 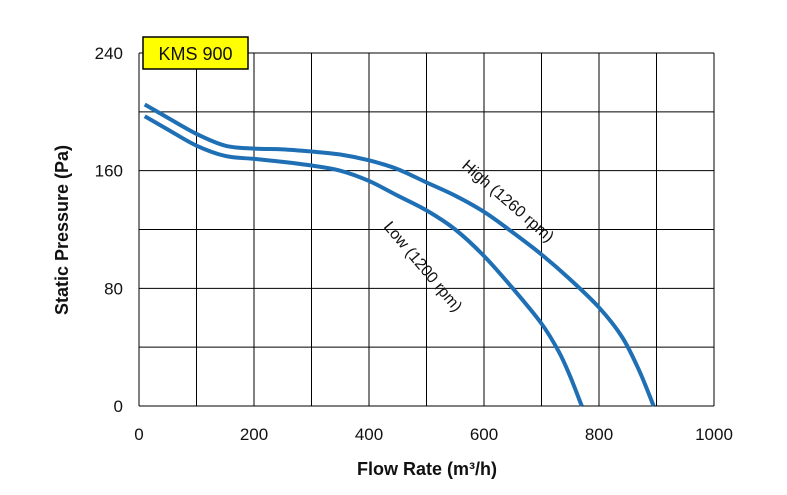 I want to click on x-tick-label-1000: 1000, so click(x=714, y=434).